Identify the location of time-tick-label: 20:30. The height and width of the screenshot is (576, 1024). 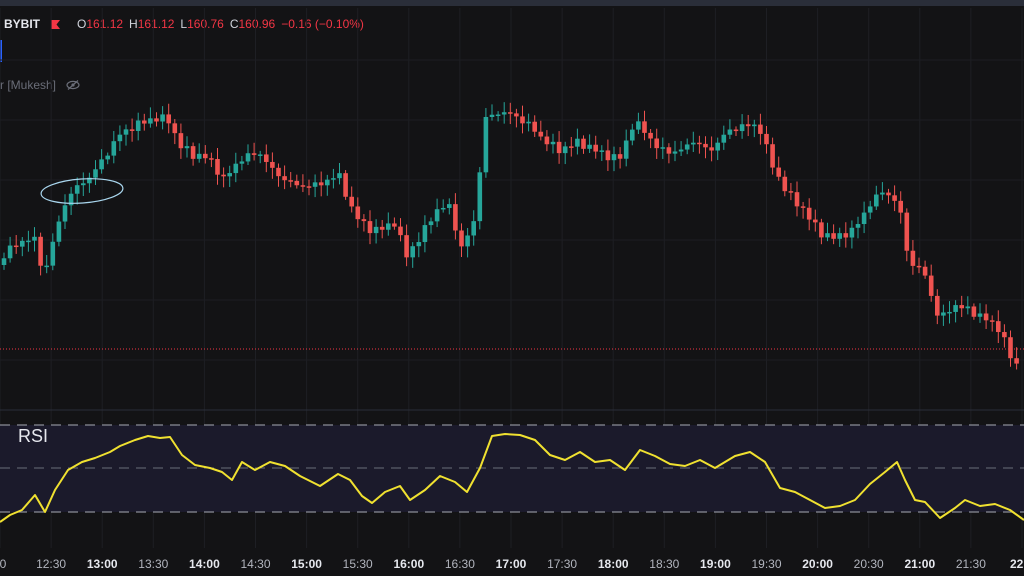
(869, 564).